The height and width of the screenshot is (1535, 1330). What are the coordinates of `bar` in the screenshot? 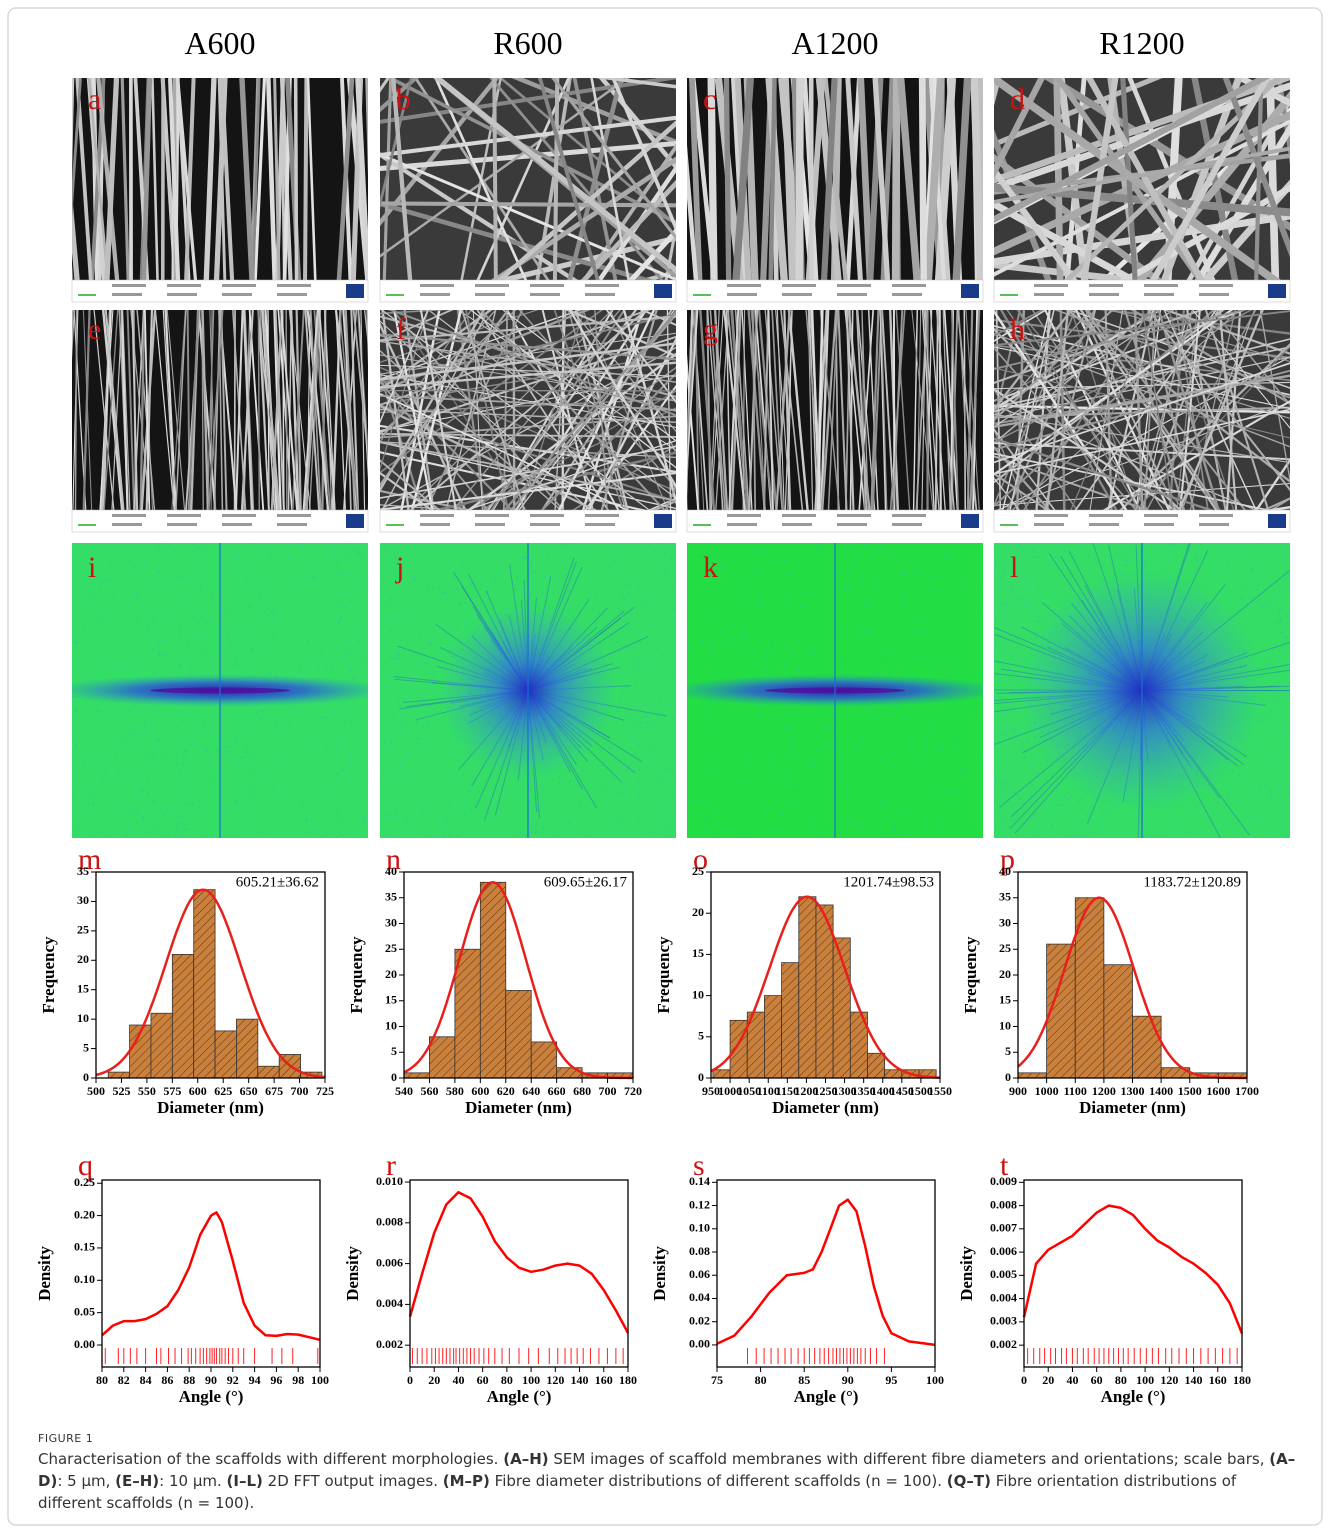 It's located at (1118, 1021).